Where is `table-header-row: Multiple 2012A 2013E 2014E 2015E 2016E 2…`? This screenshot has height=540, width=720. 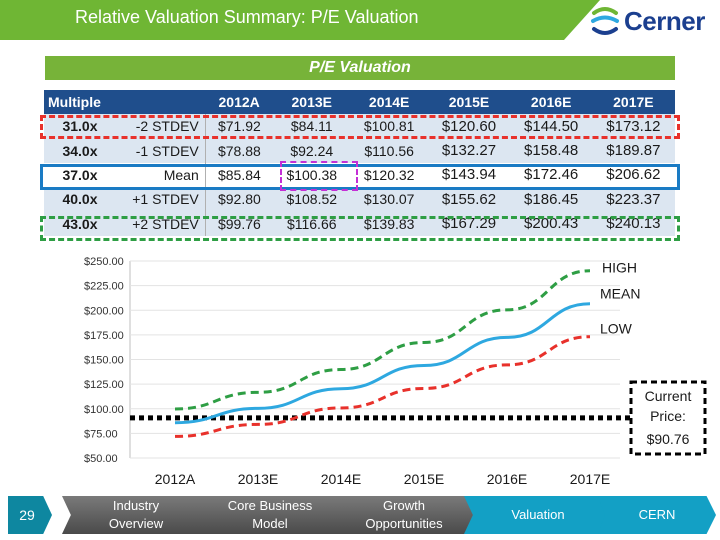
table-header-row: Multiple 2012A 2013E 2014E 2015E 2016E 2… is located at coordinates (359, 102).